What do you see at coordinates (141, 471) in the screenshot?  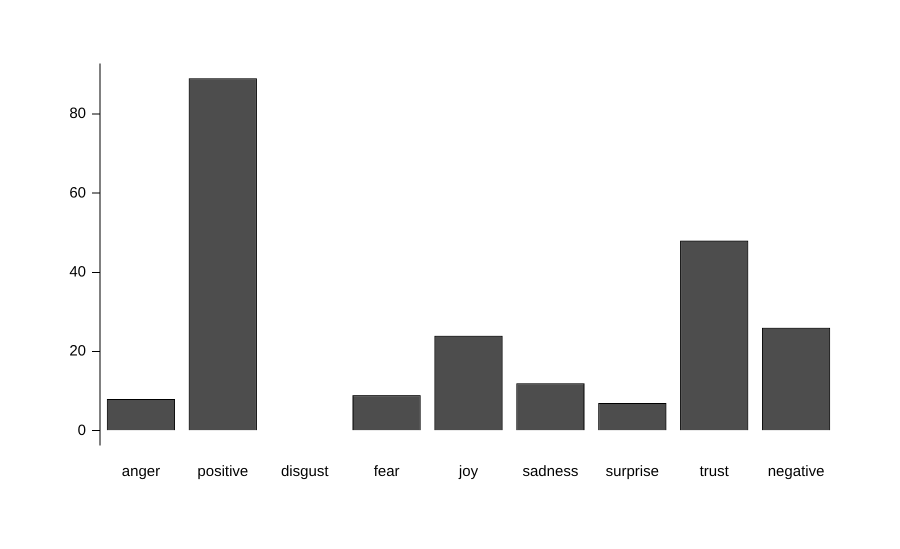 I see `x-tick-label: anger` at bounding box center [141, 471].